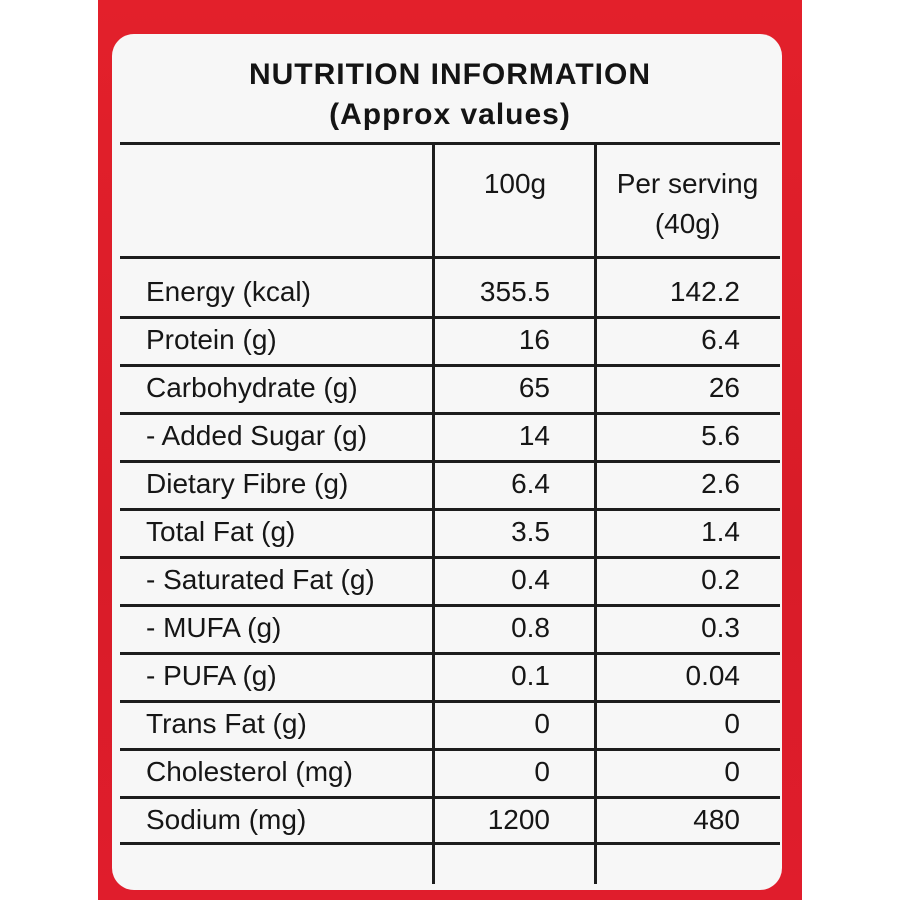 Image resolution: width=900 pixels, height=900 pixels. I want to click on nutrient-name: Trans Fat (g), so click(226, 723).